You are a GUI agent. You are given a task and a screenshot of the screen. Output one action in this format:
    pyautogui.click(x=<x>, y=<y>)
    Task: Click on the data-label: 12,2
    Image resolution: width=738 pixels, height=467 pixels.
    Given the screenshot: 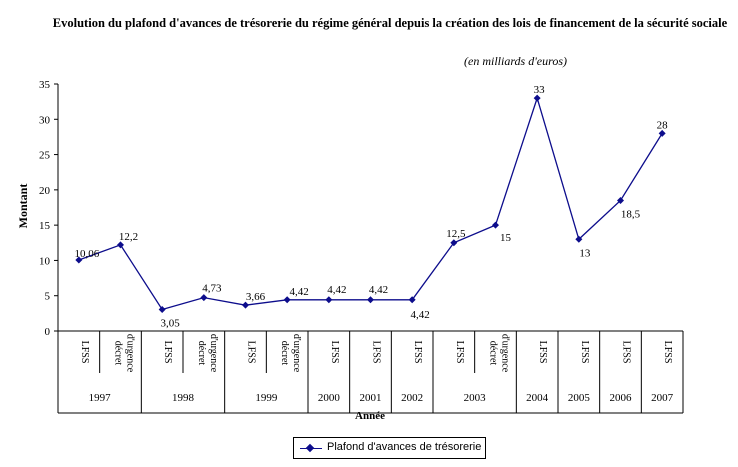 What is the action you would take?
    pyautogui.click(x=128, y=237)
    